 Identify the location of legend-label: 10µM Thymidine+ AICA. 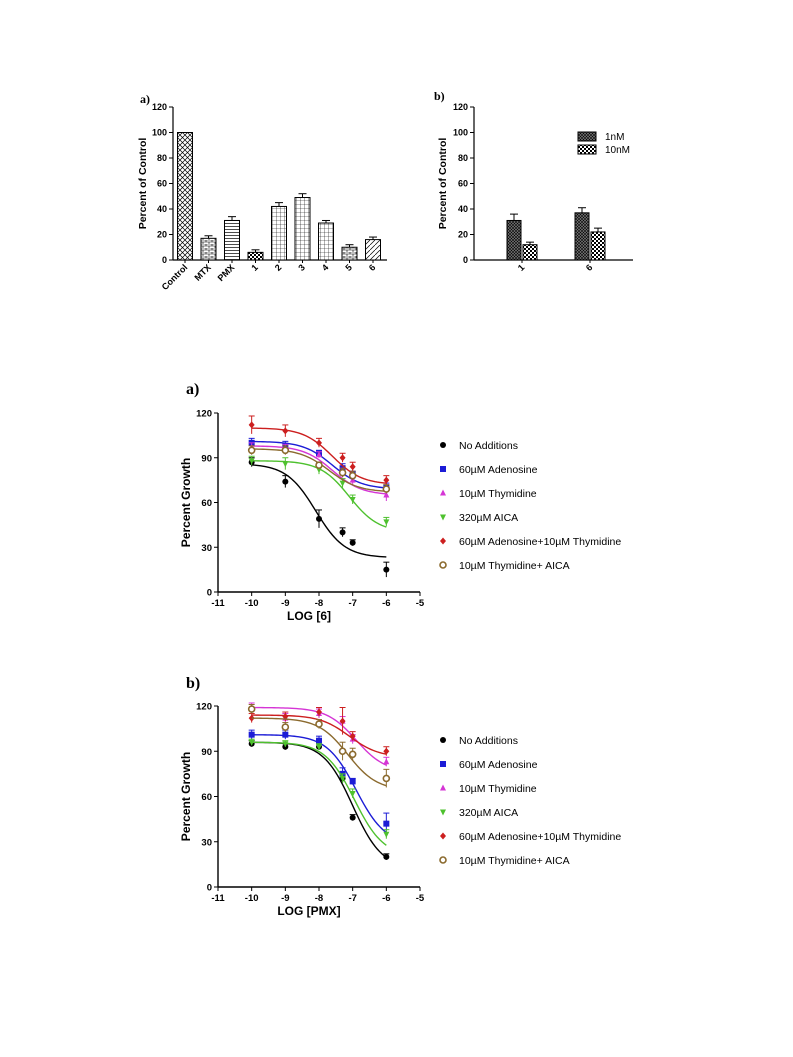
(514, 861).